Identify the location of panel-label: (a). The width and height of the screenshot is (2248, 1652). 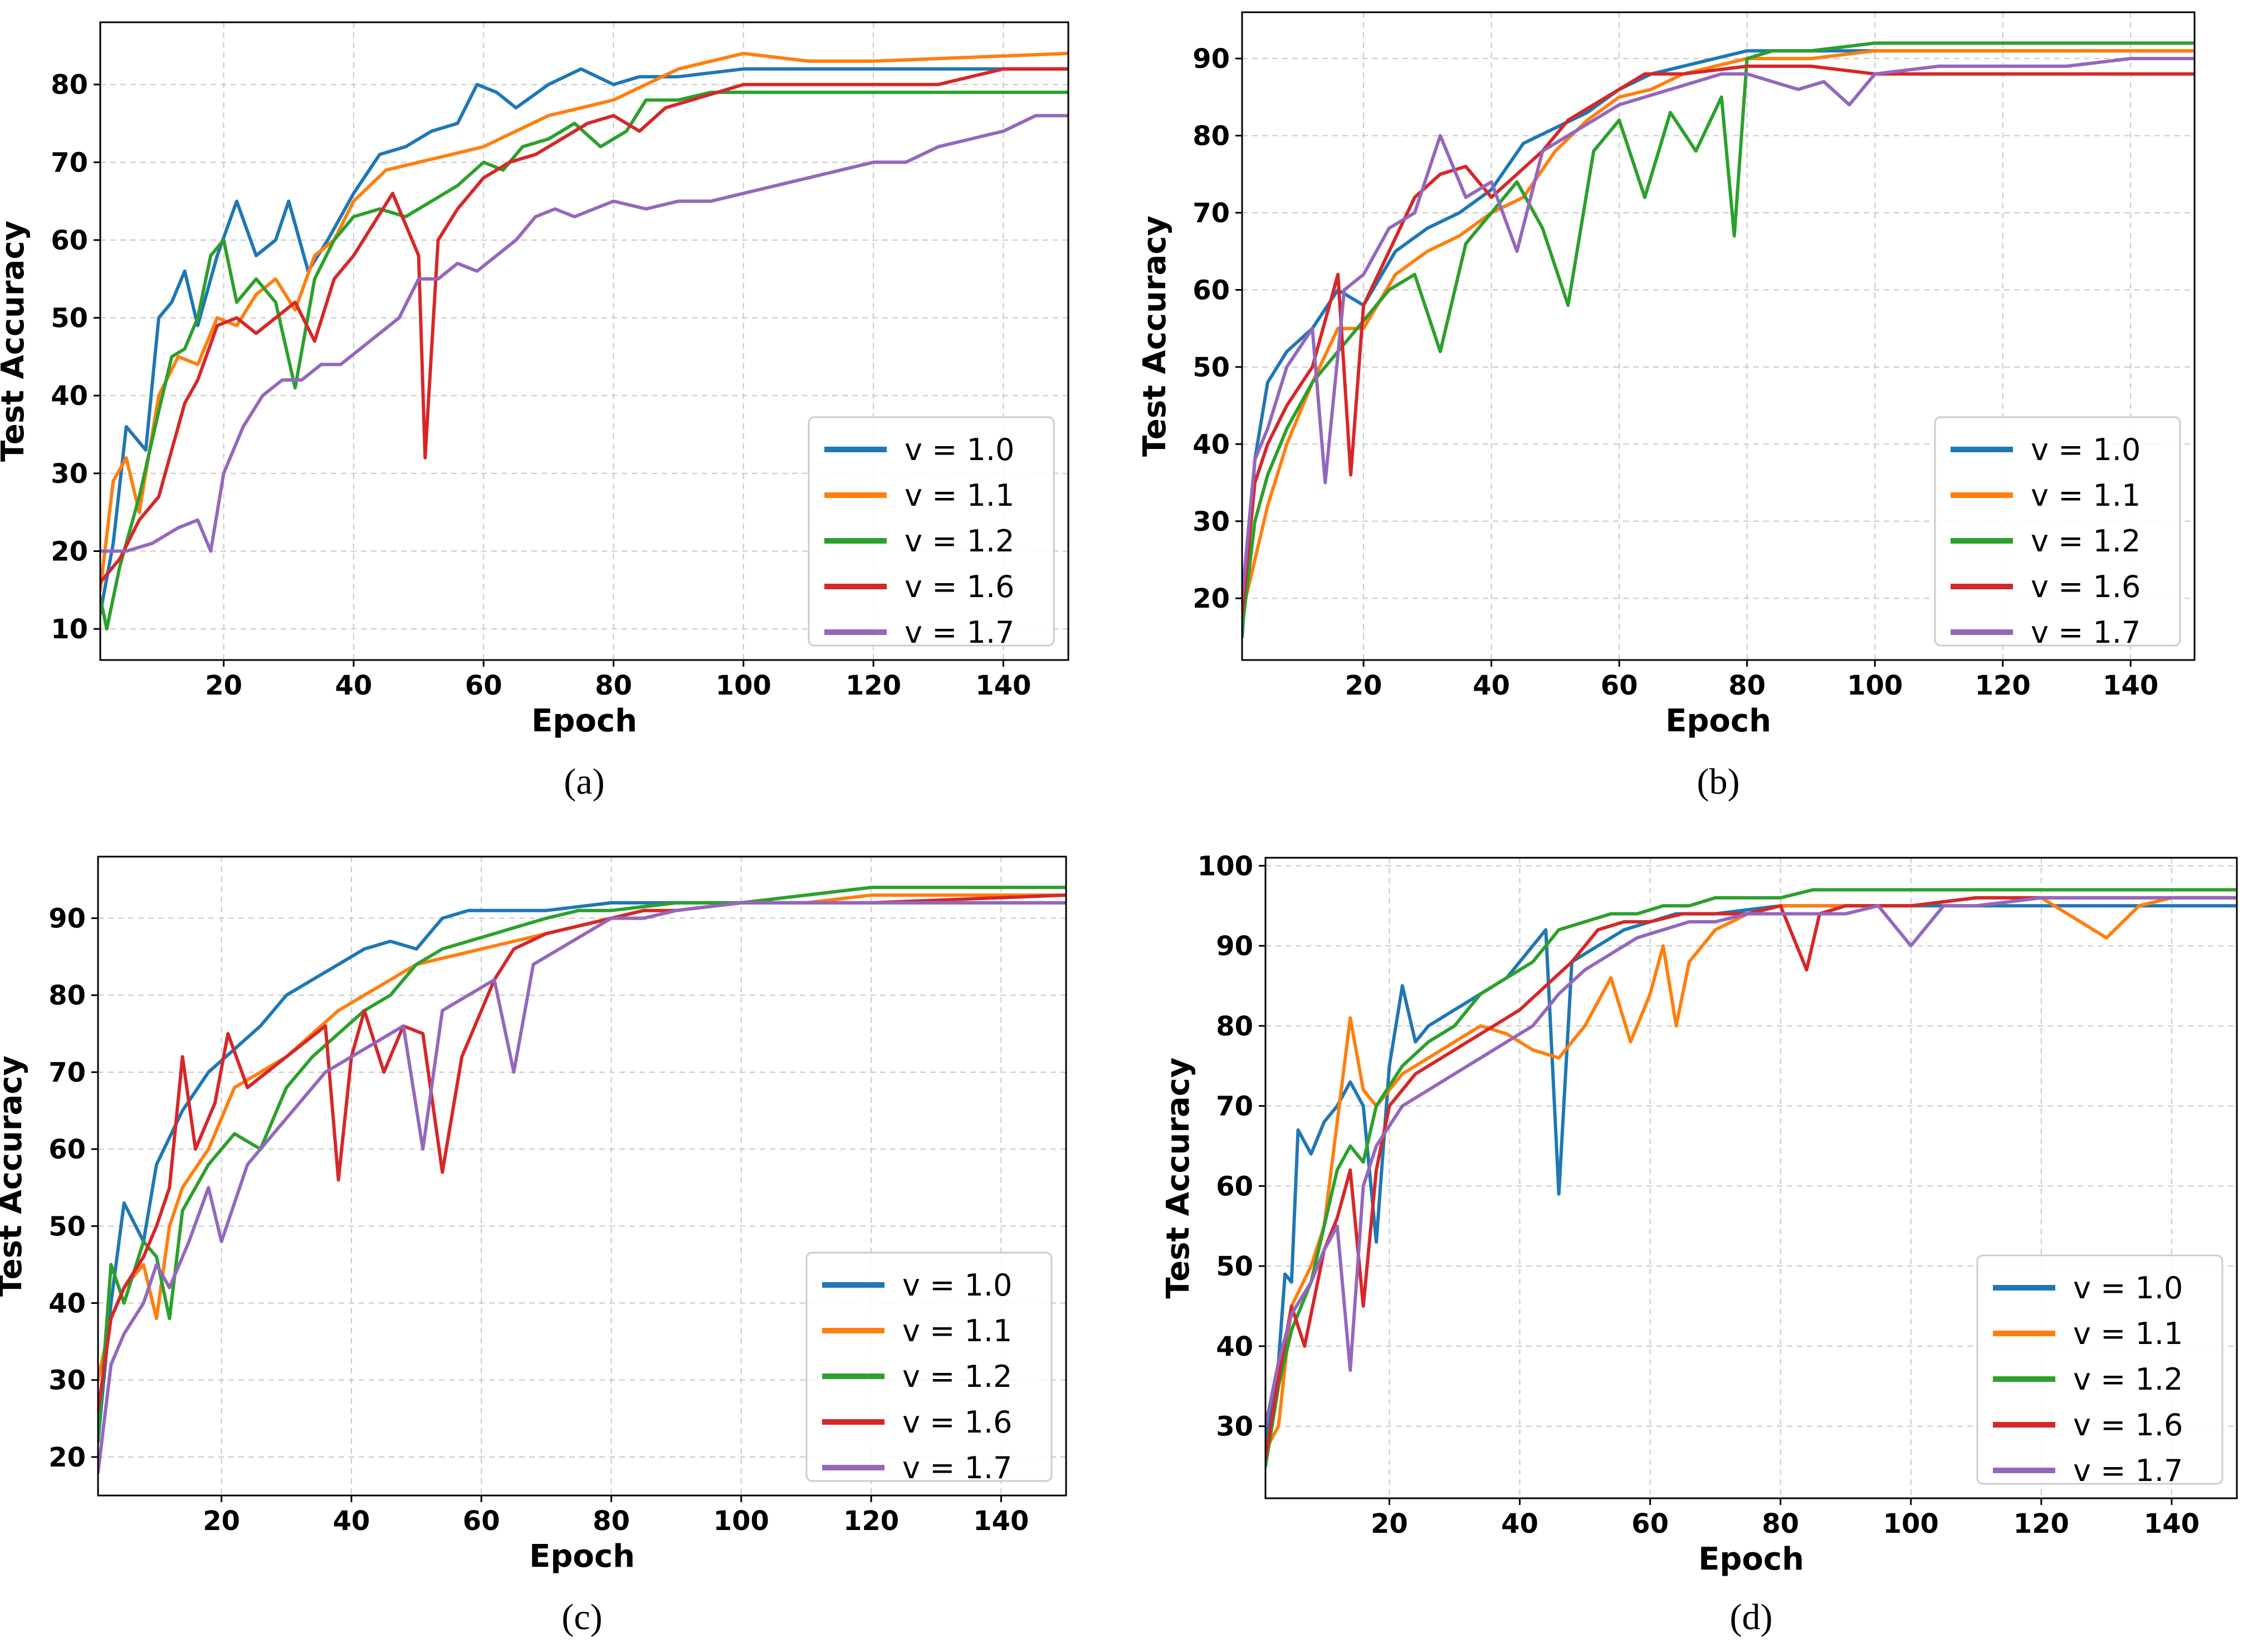
(584, 781).